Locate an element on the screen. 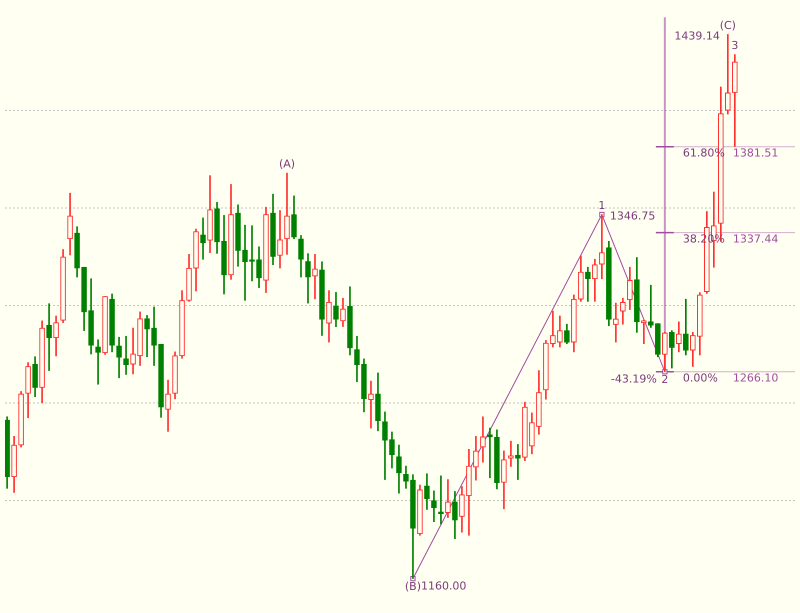 This screenshot has height=613, width=800. ref-line-label: 1381.51 is located at coordinates (755, 153).